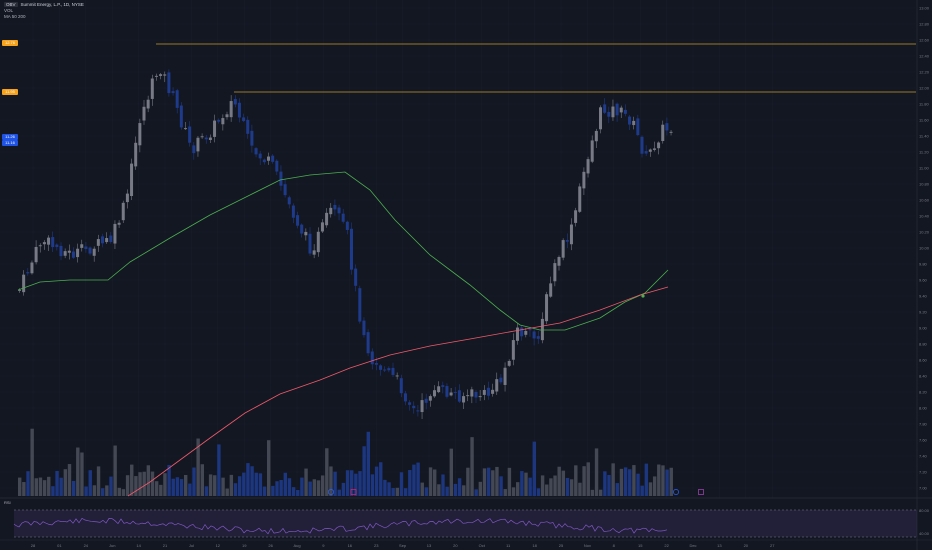 Image resolution: width=932 pixels, height=550 pixels. What do you see at coordinates (587, 545) in the screenshot?
I see `time-axis-label: Nov` at bounding box center [587, 545].